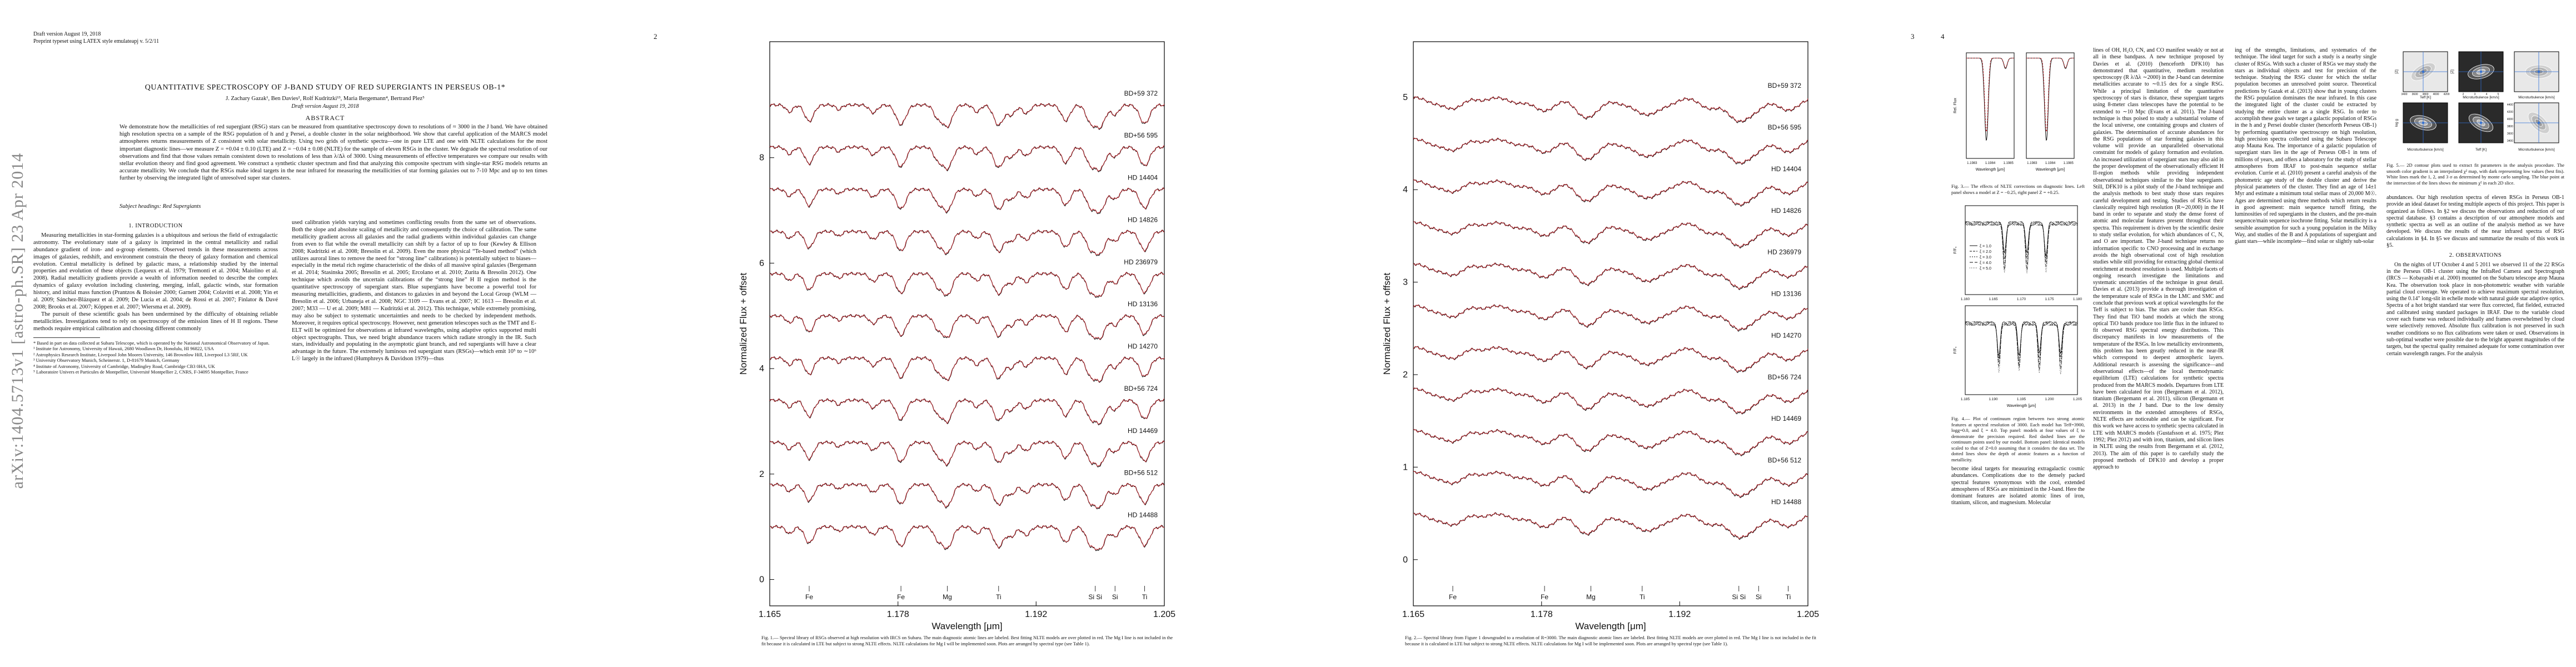  Describe the element at coordinates (1610, 435) in the screenshot. I see `series-hd-14469: HD 14469` at that location.